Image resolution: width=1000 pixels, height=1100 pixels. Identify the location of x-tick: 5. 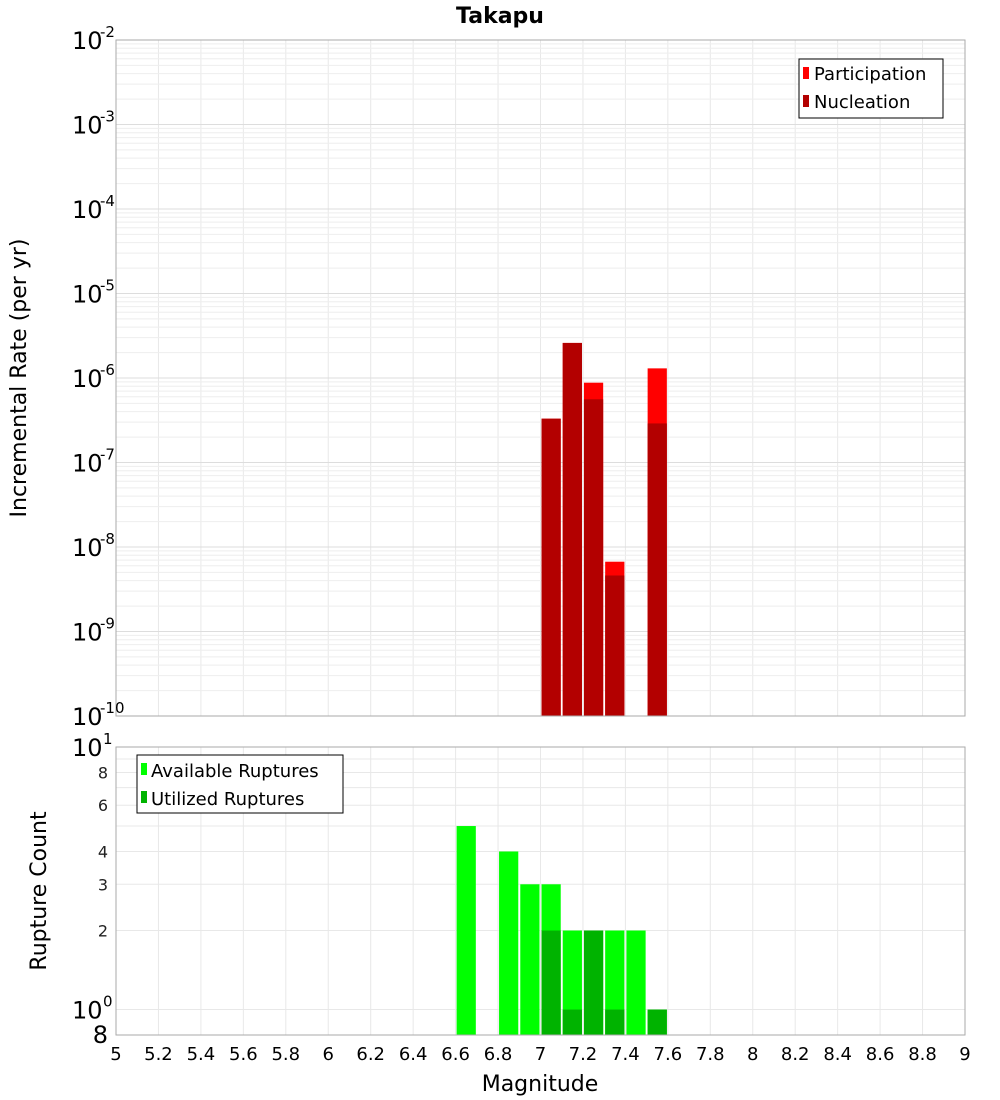
(115, 1054).